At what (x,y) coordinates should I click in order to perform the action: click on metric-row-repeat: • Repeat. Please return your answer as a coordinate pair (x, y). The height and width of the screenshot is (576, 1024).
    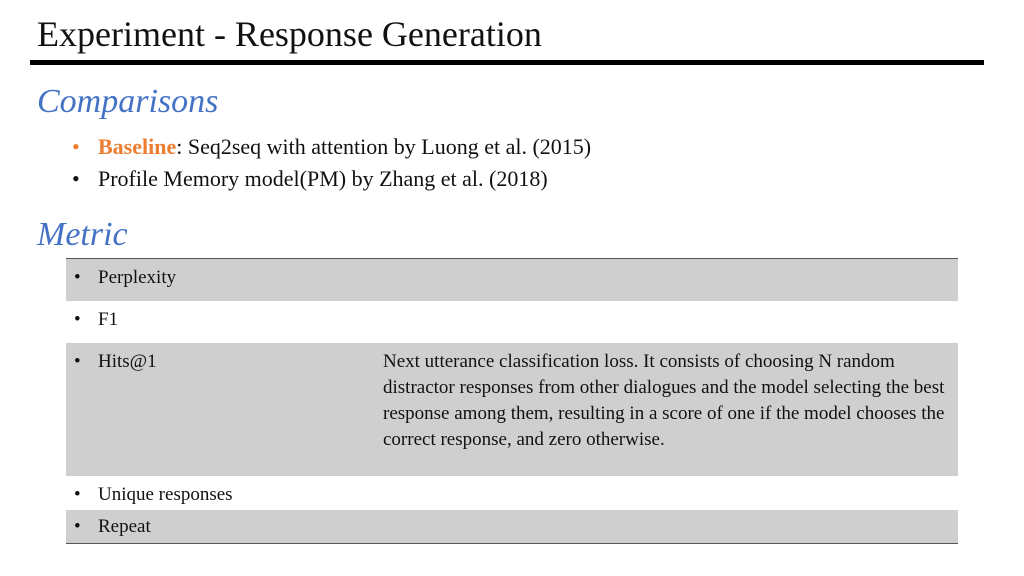
    Looking at the image, I should click on (512, 526).